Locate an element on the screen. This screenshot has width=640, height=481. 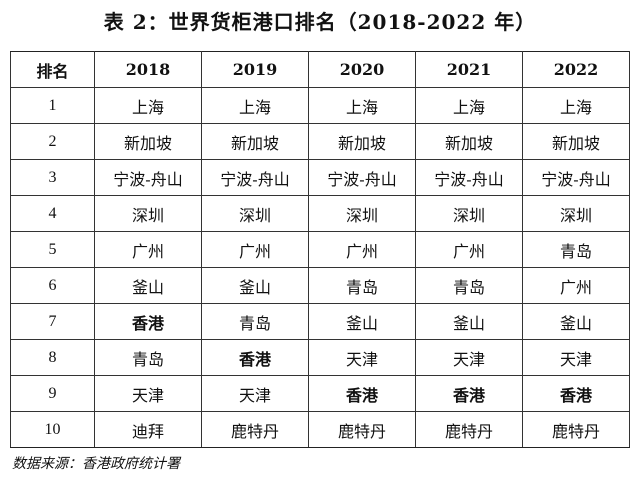
header-year: 2022 is located at coordinates (576, 69).